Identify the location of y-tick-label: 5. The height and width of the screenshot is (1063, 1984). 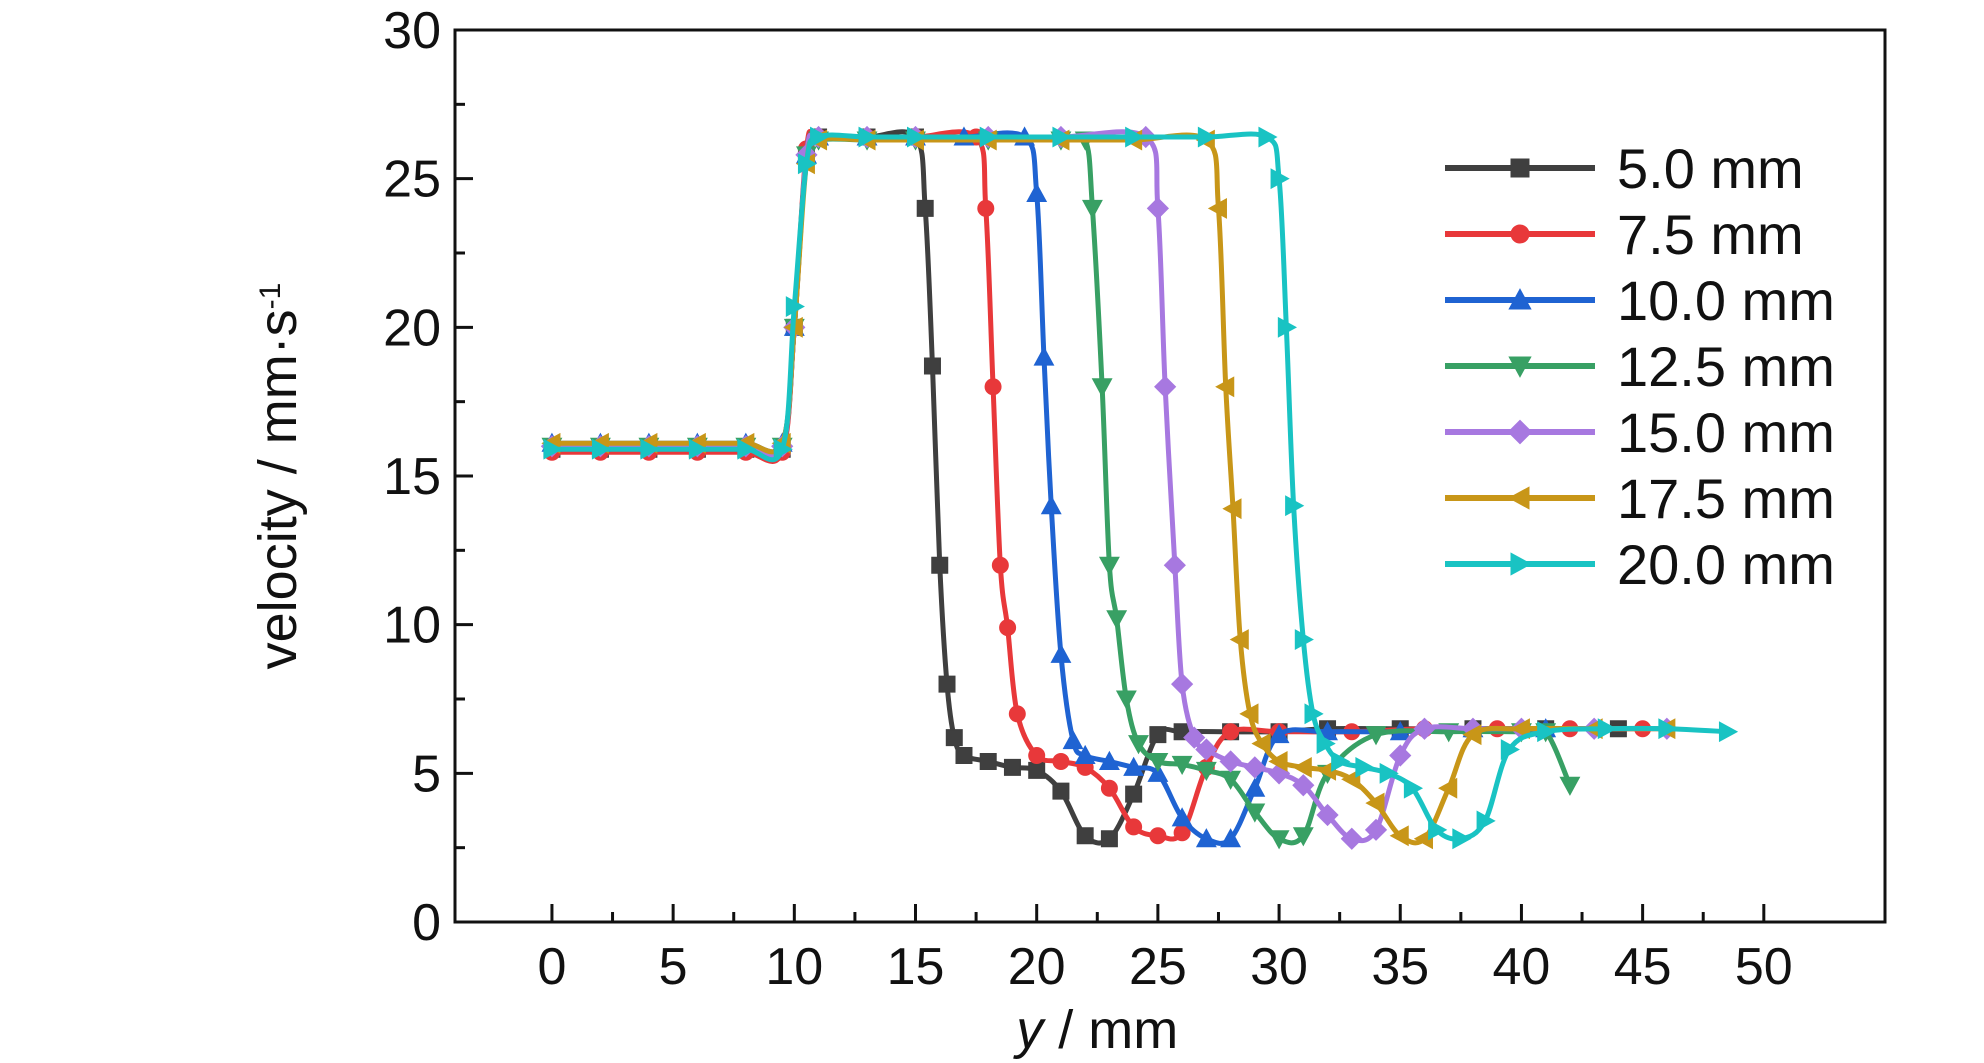
(426, 774).